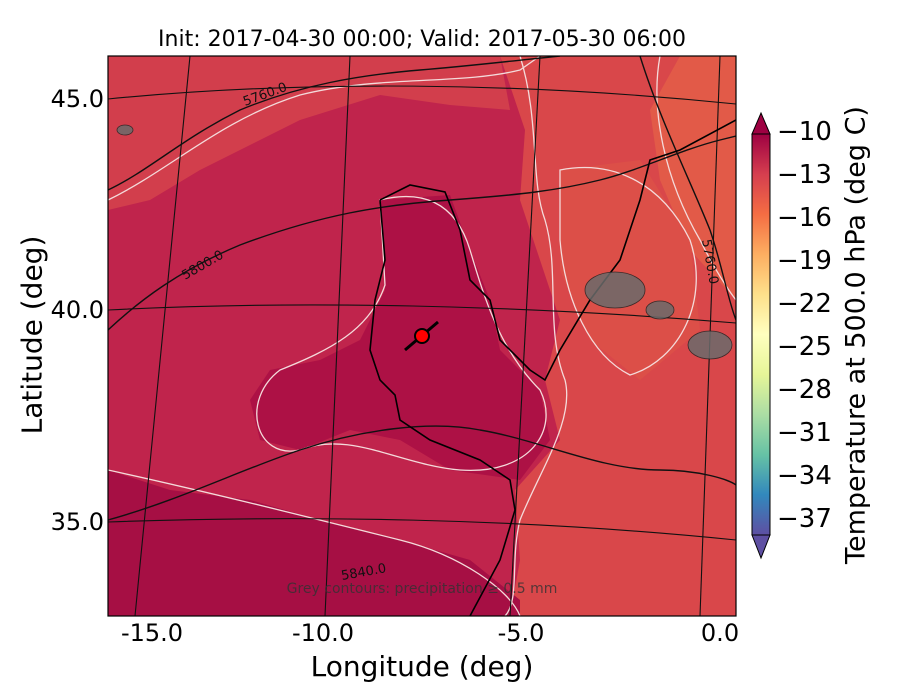 The height and width of the screenshot is (700, 900). What do you see at coordinates (804, 304) in the screenshot?
I see `colorbar-tick-label: −22` at bounding box center [804, 304].